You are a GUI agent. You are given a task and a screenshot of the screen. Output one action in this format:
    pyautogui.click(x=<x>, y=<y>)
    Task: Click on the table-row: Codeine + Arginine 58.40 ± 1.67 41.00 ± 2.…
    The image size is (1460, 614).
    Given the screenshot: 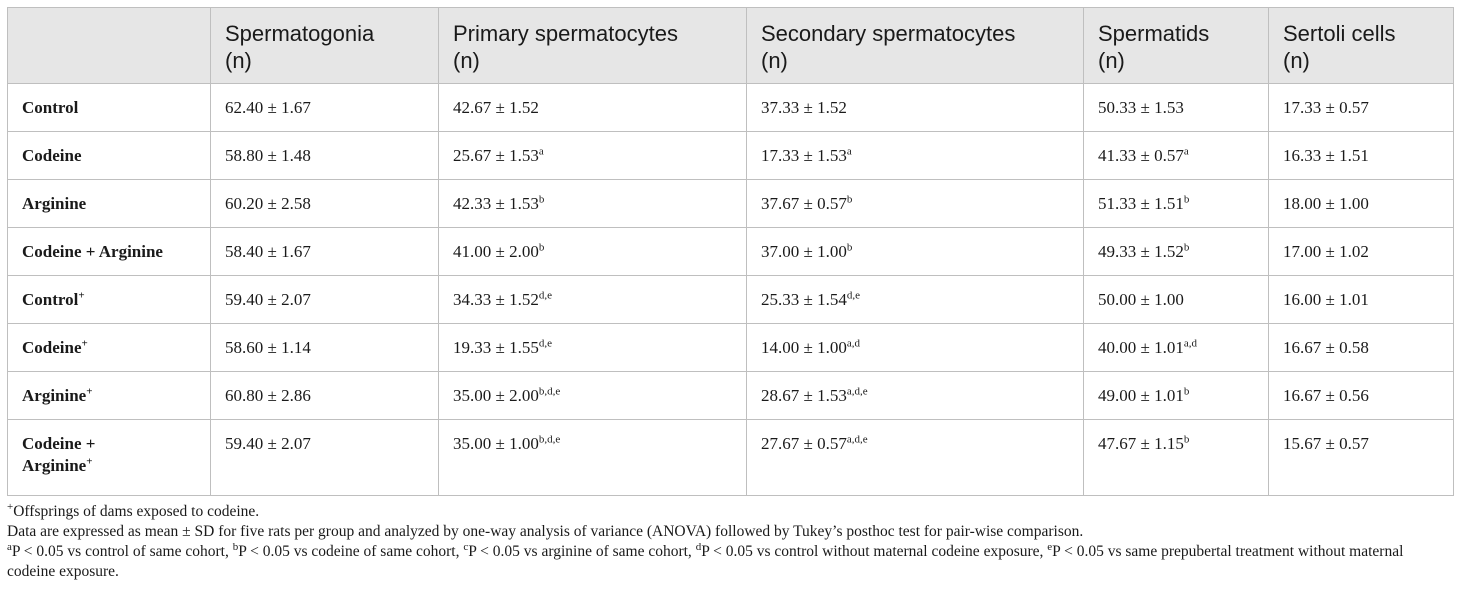 What is the action you would take?
    pyautogui.click(x=730, y=251)
    